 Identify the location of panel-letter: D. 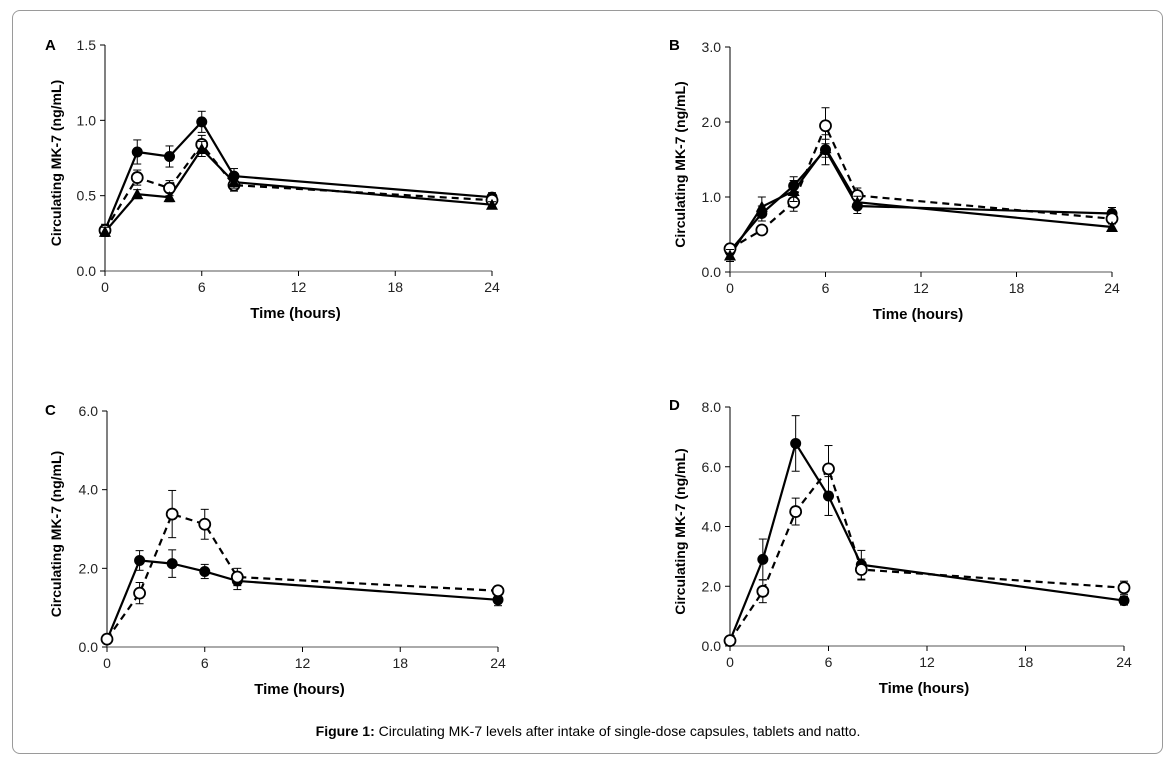
(674, 405).